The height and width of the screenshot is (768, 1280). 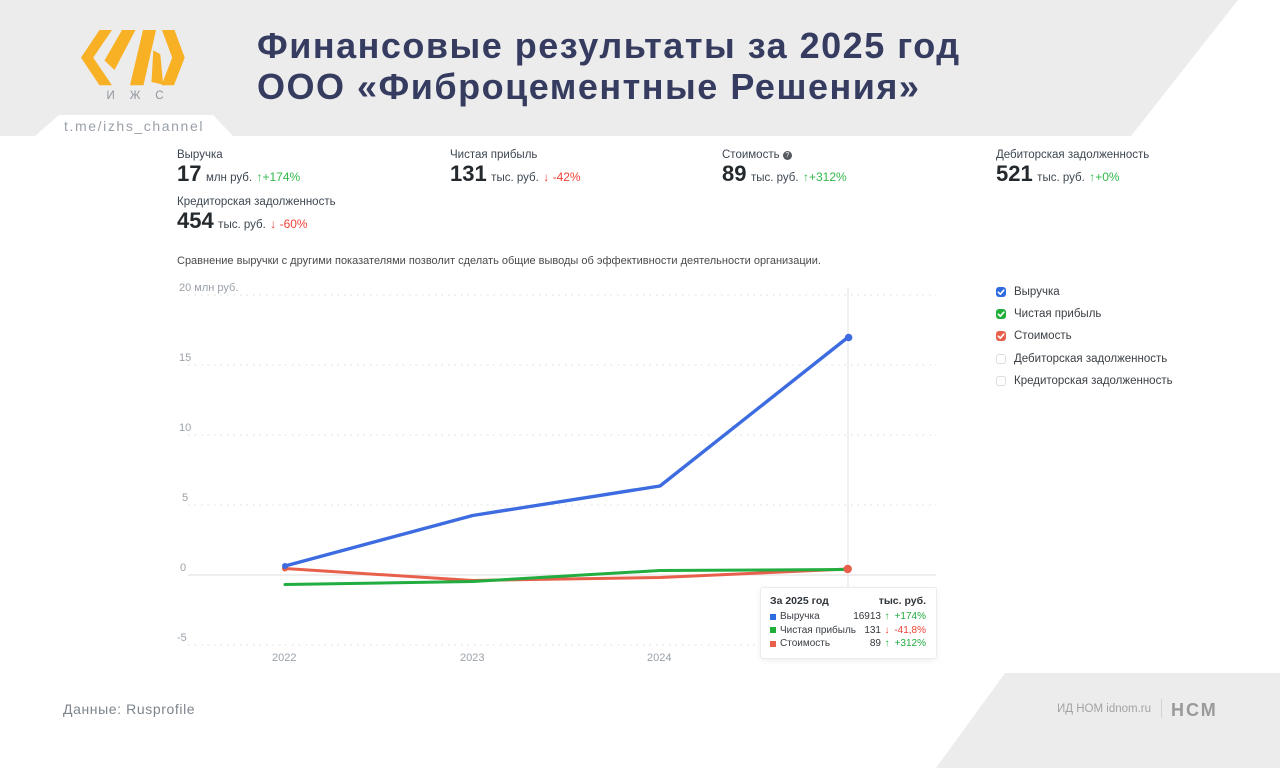 I want to click on svg-text: 0, so click(x=183, y=568).